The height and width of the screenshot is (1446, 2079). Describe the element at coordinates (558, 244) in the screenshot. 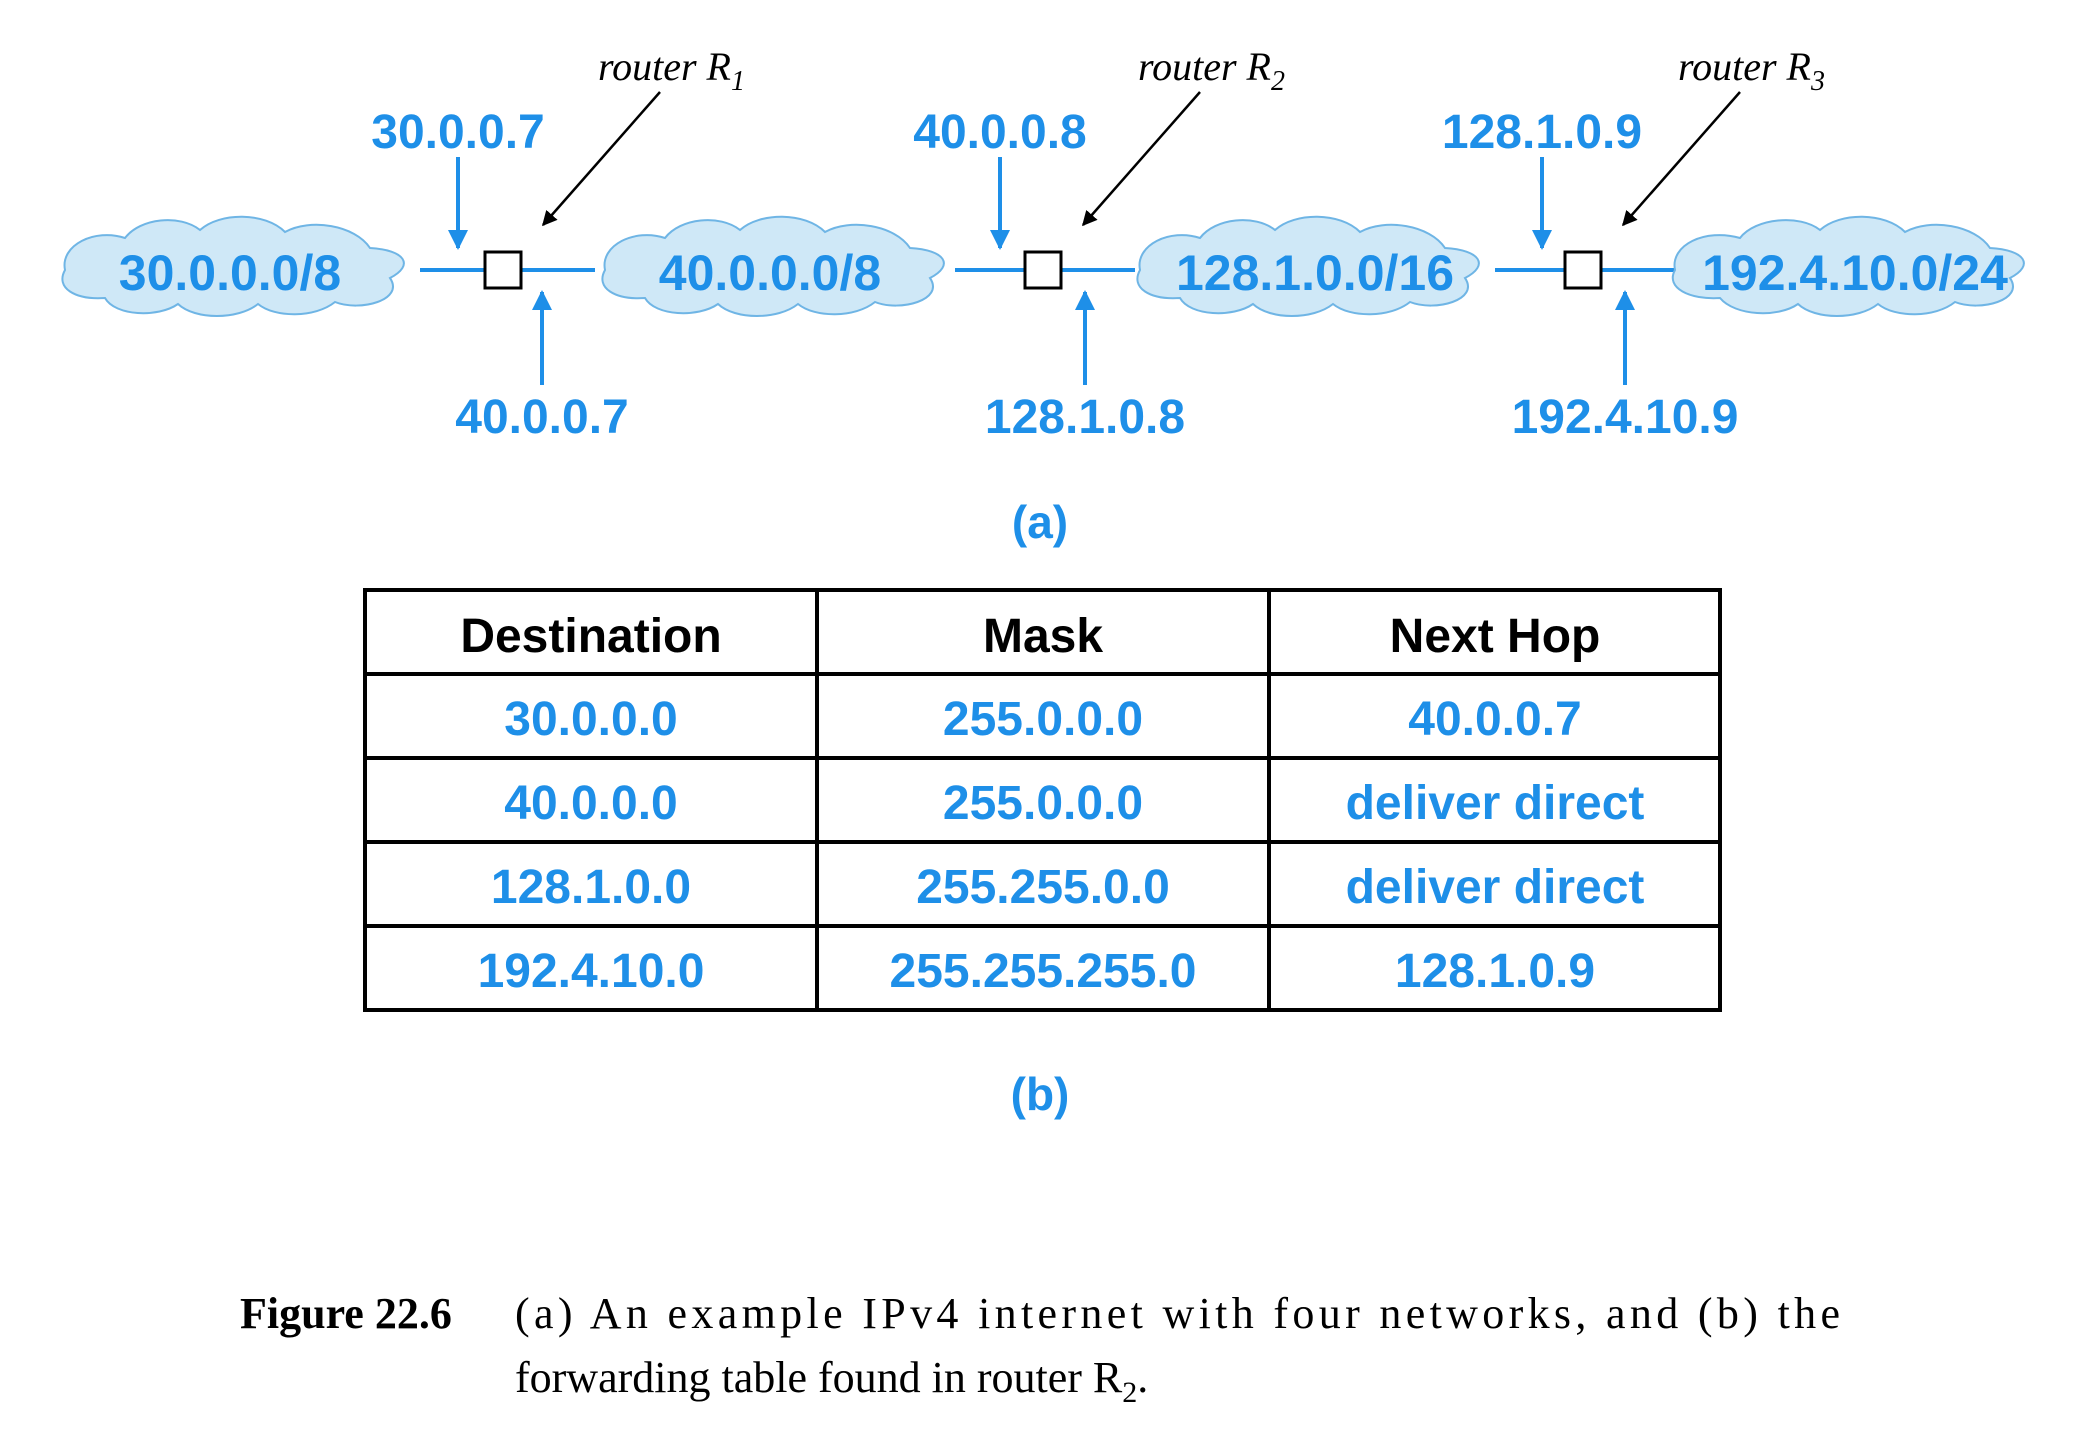

I see `router-1: router R1 30.0.0.7 40.0.0.7` at that location.